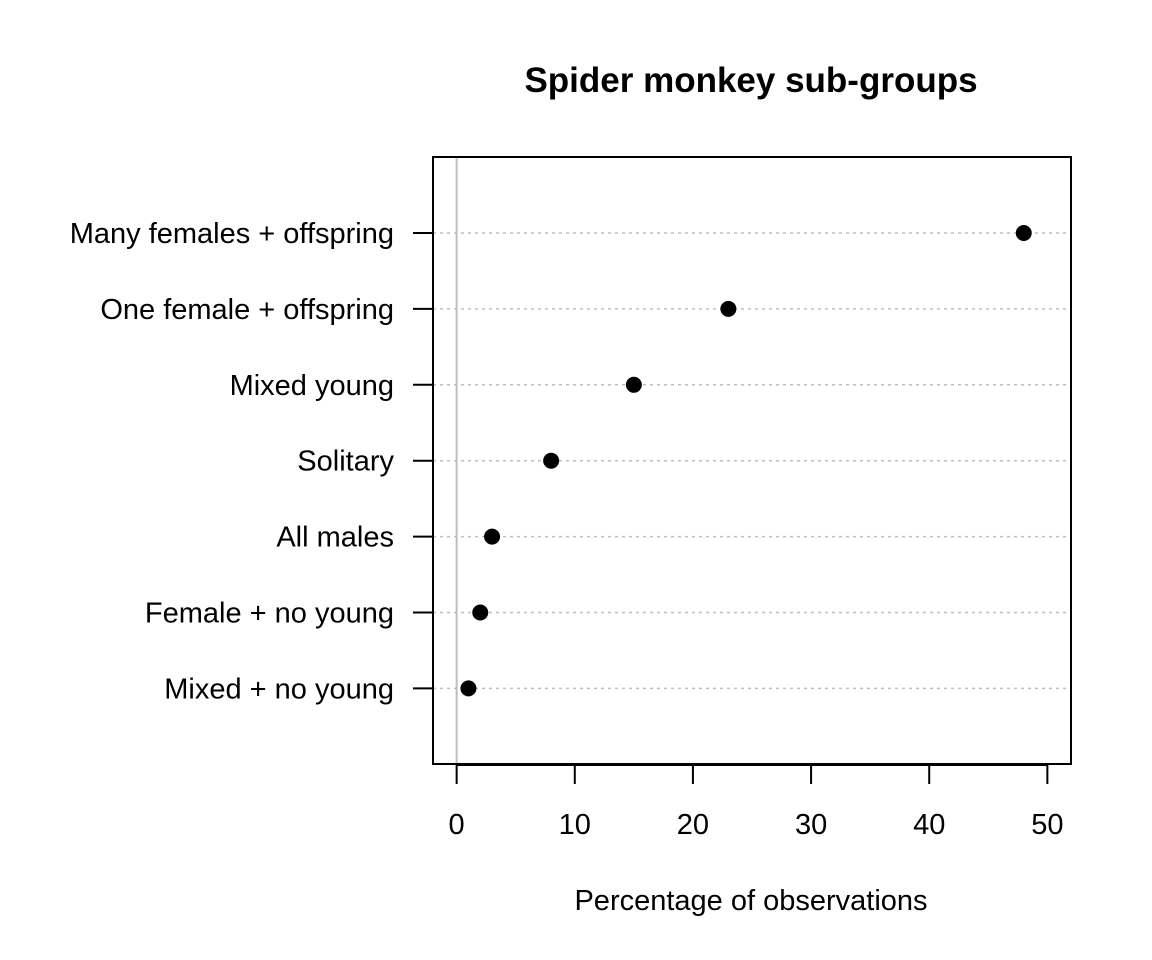  What do you see at coordinates (269, 614) in the screenshot?
I see `category-label: Female + no young` at bounding box center [269, 614].